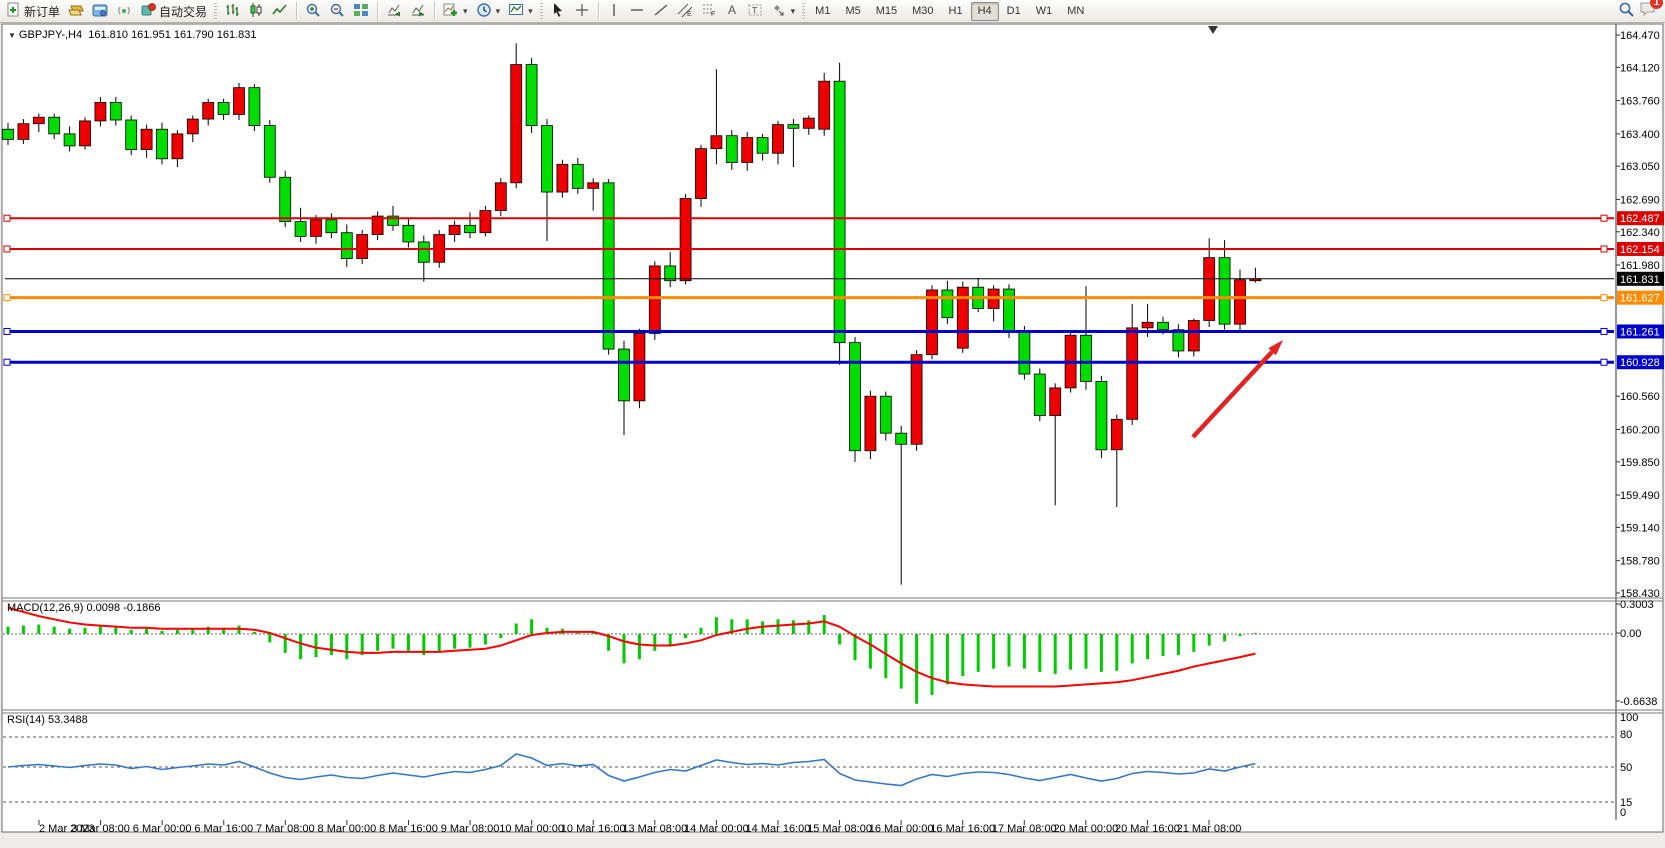 The height and width of the screenshot is (848, 1665). I want to click on timeframe-h1: H1, so click(956, 11).